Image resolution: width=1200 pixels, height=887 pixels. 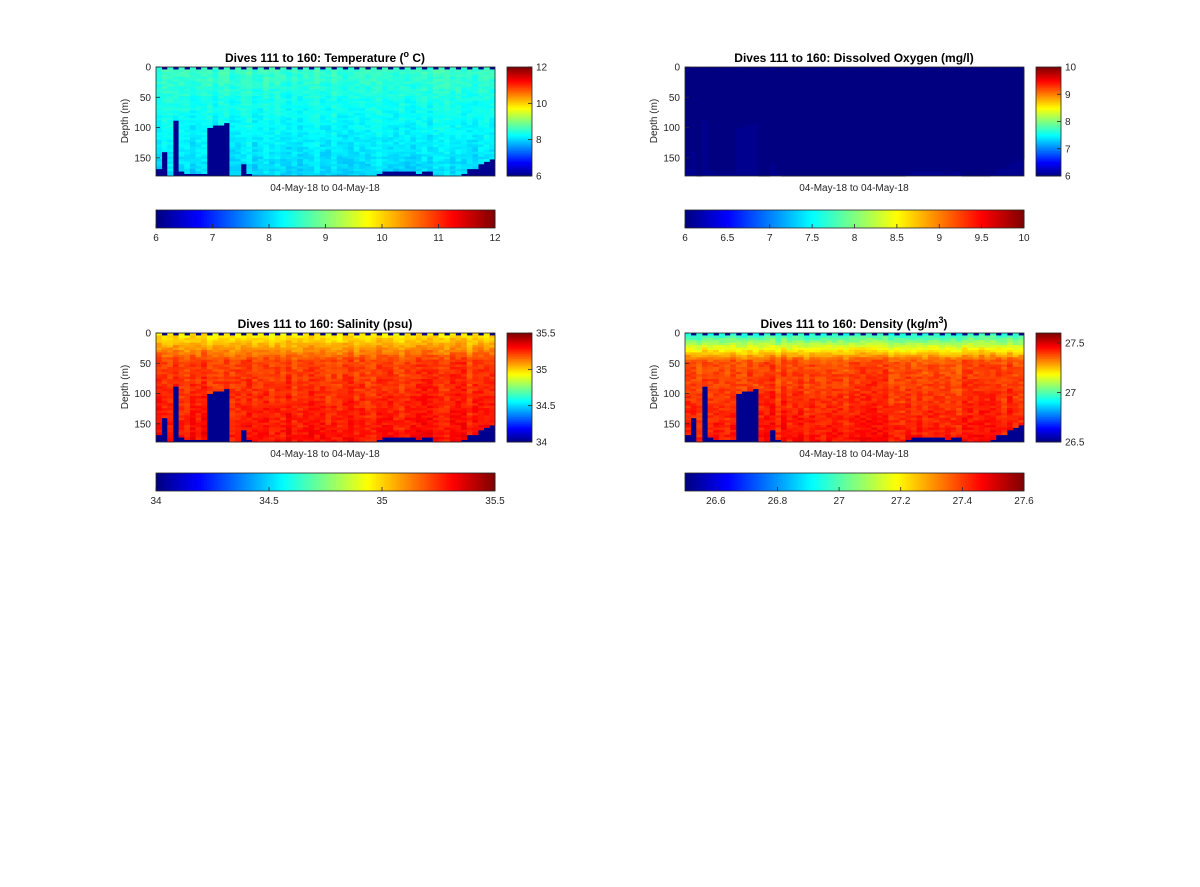 What do you see at coordinates (361, 219) in the screenshot?
I see `temperature-bottom-colorbar-swatch` at bounding box center [361, 219].